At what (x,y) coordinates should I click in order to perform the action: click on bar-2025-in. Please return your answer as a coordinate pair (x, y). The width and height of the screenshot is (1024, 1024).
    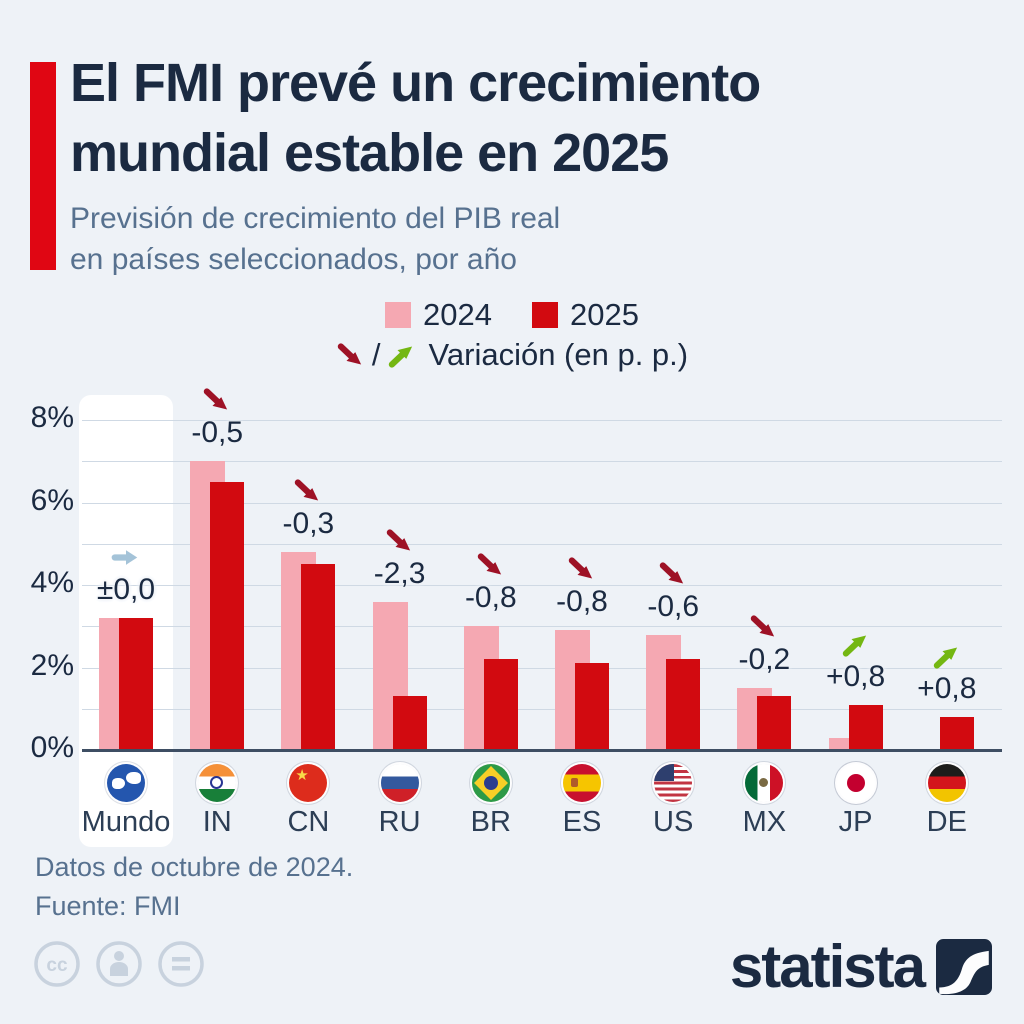
    Looking at the image, I should click on (227, 615).